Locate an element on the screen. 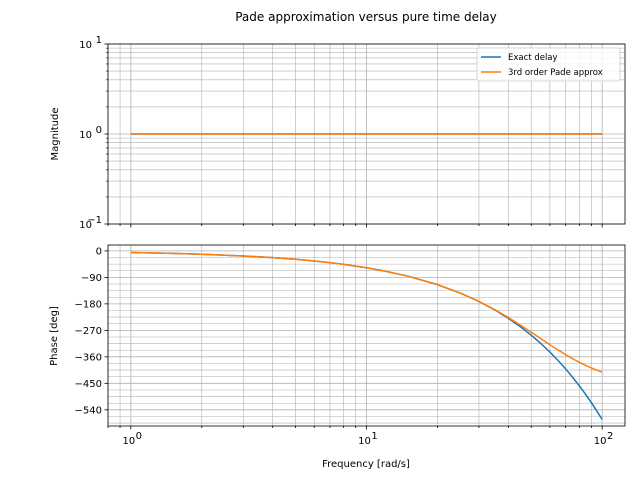 The width and height of the screenshot is (640, 480). phase-x-tick-exponent: 2 is located at coordinates (610, 436).